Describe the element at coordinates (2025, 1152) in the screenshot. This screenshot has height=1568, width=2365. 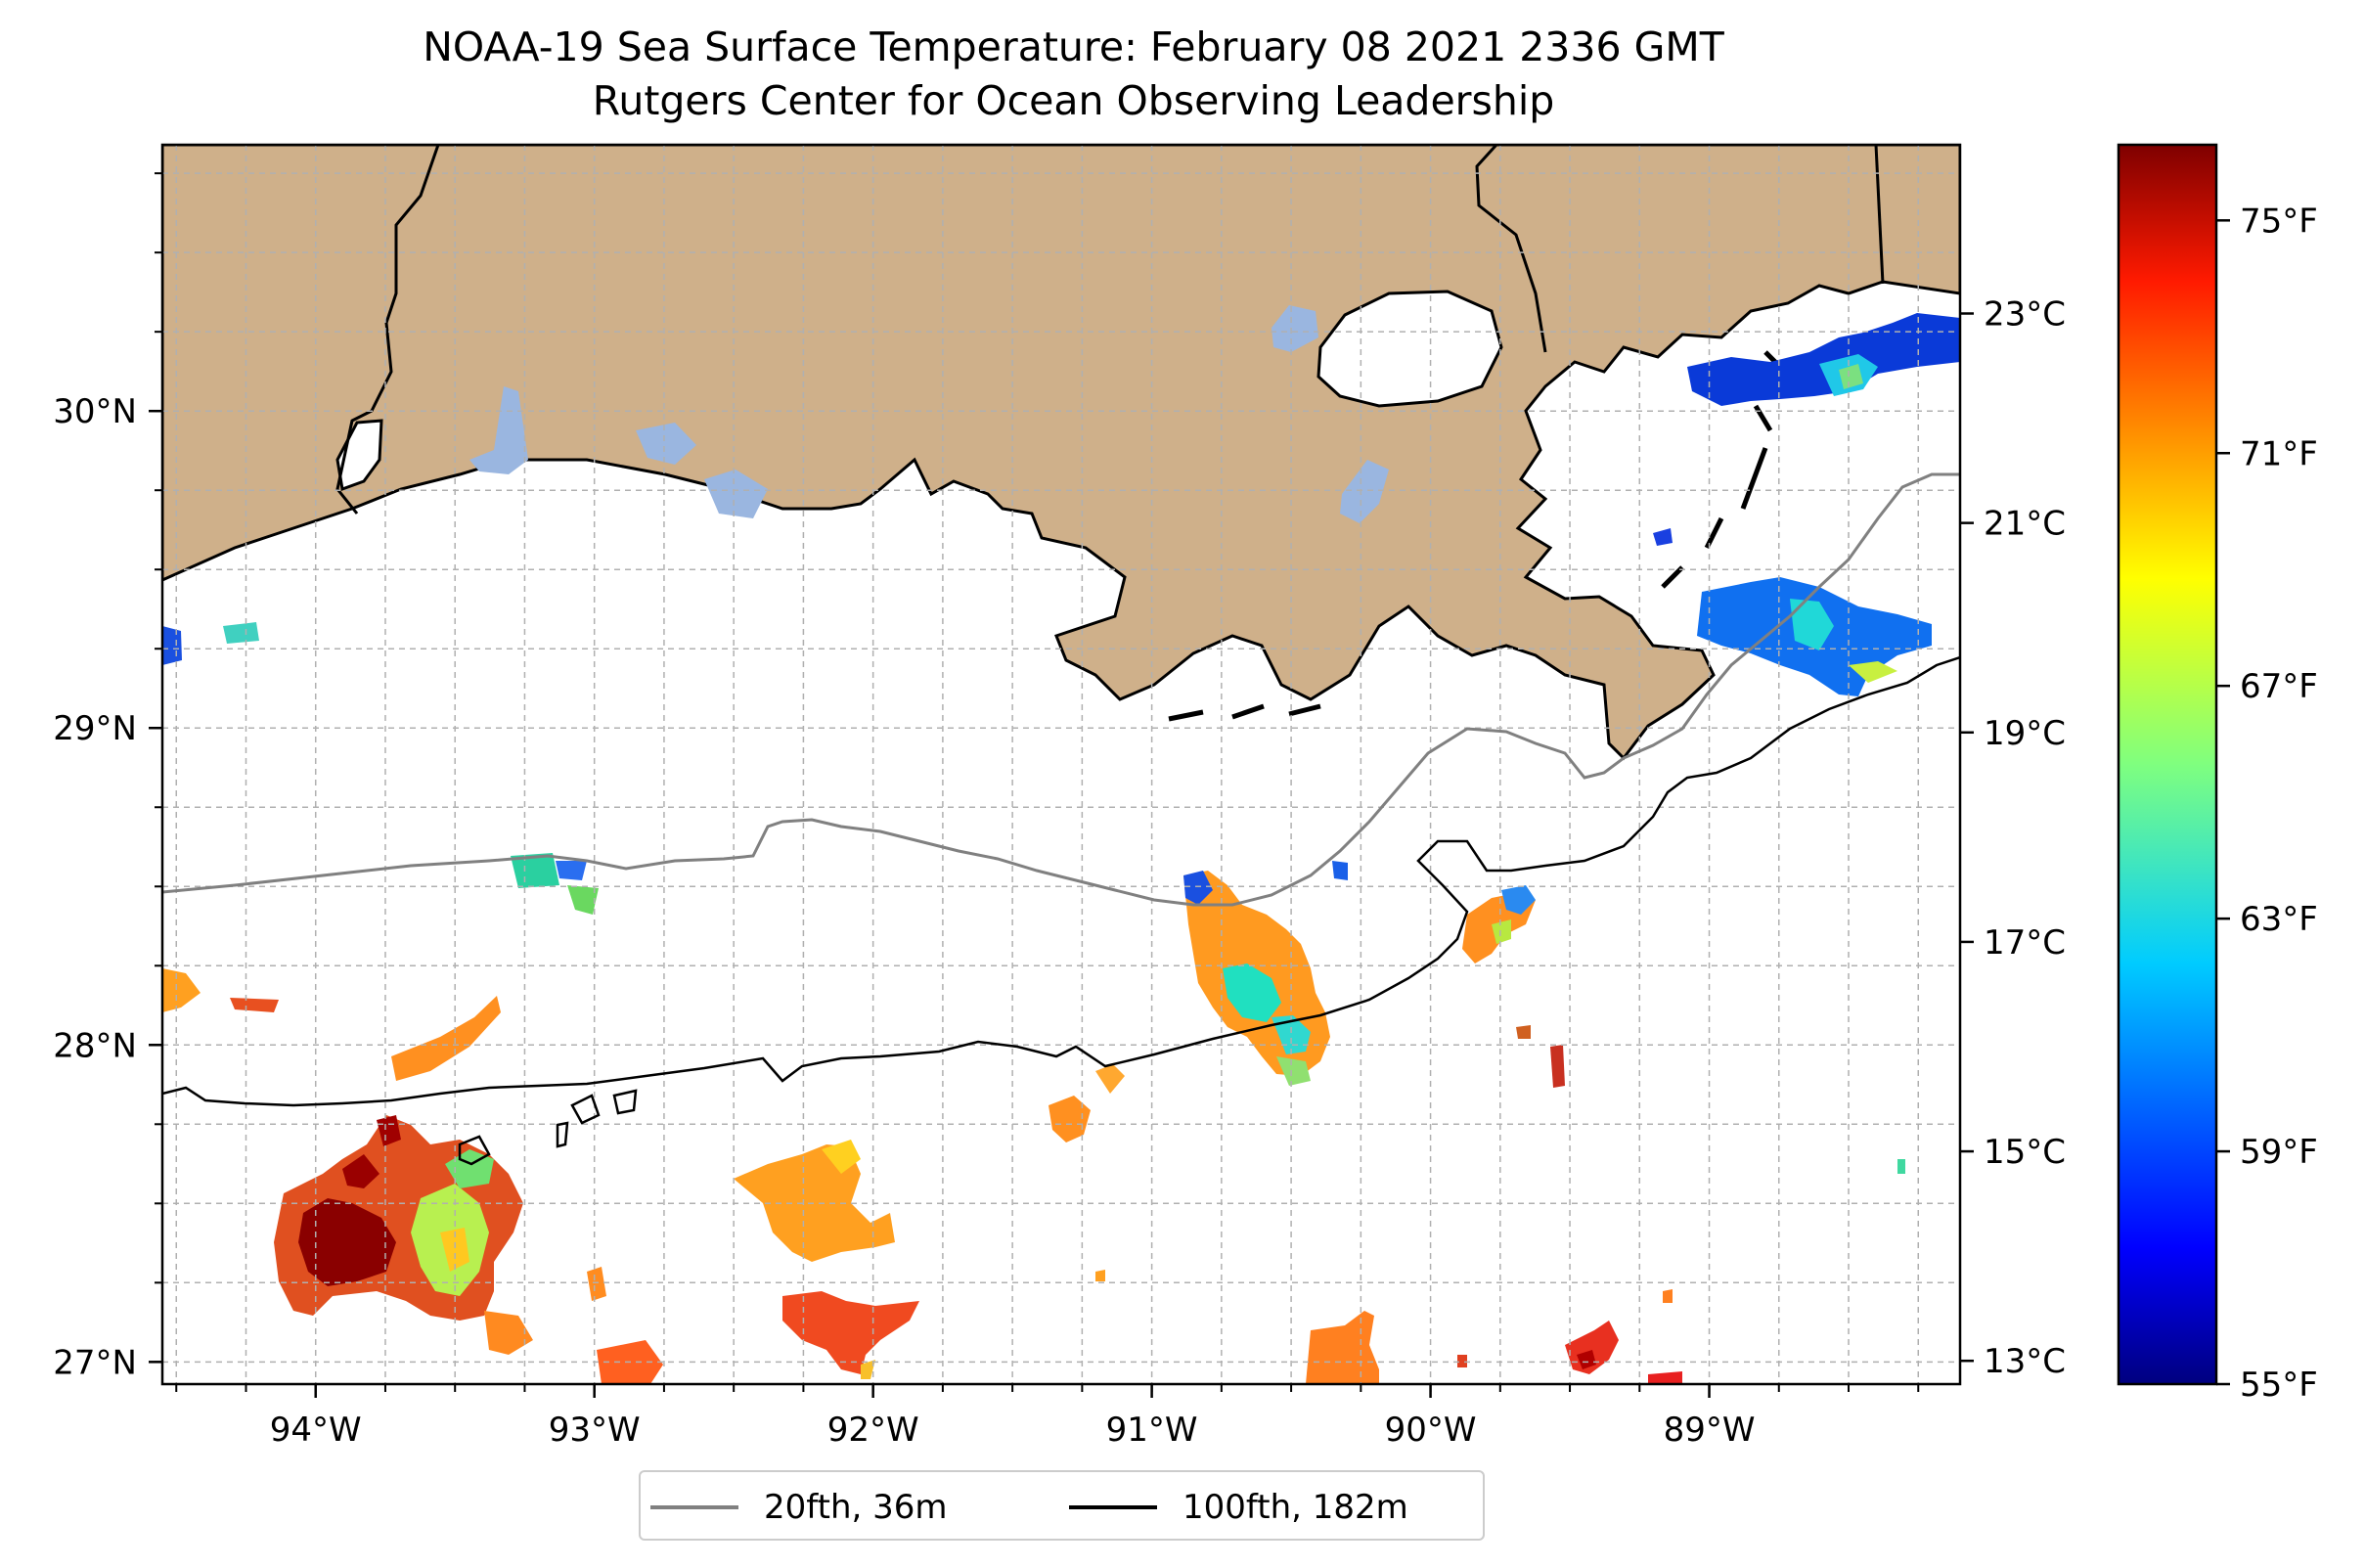
I see `c-tick-label: 15°C` at that location.